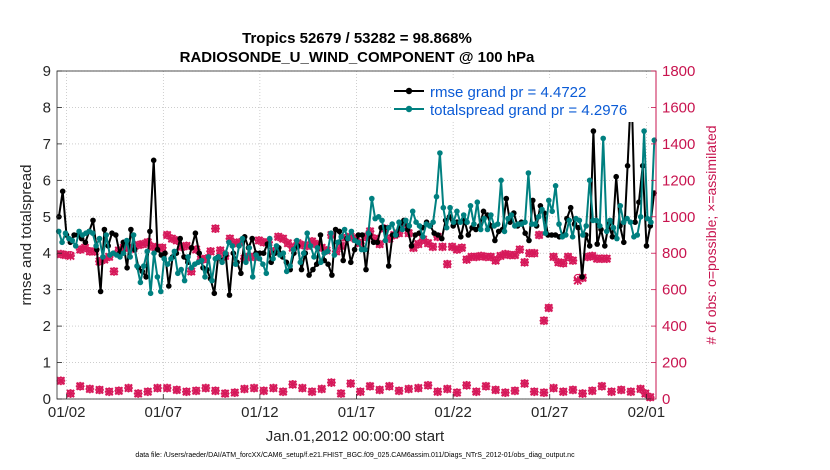 Image resolution: width=830 pixels, height=470 pixels. What do you see at coordinates (26, 235) in the screenshot?
I see `y-axis-label: rmse and totalspread` at bounding box center [26, 235].